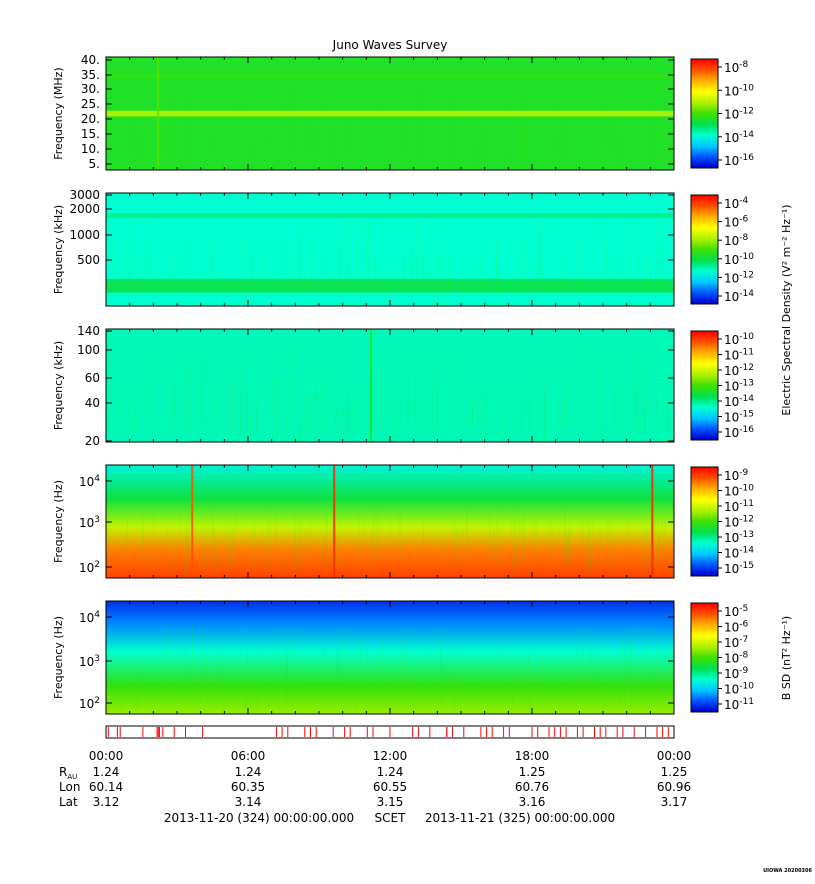 The height and width of the screenshot is (884, 815). Describe the element at coordinates (363, 521) in the screenshot. I see `panel-lfr-low-e: 104 103 102 Frequency (Hz)` at that location.